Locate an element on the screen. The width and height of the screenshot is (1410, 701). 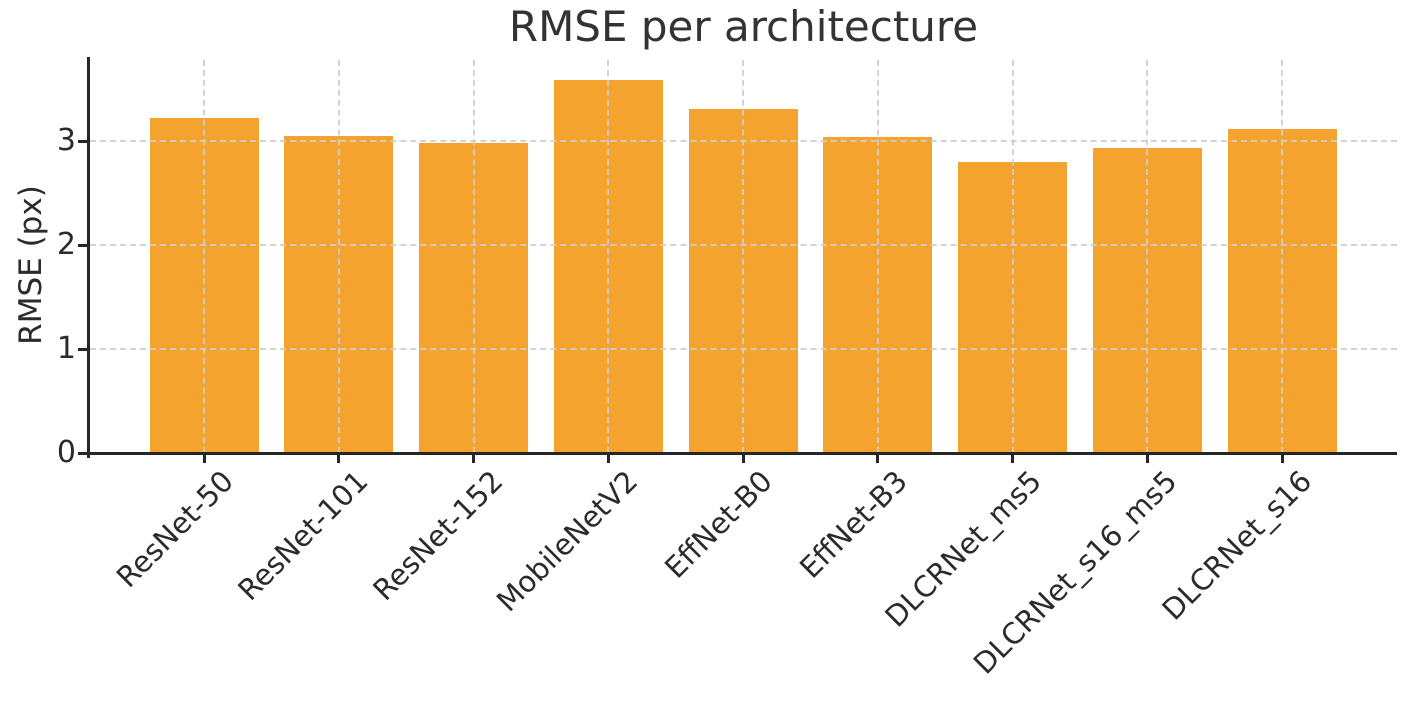
y-tick-label: 2 is located at coordinates (66, 244).